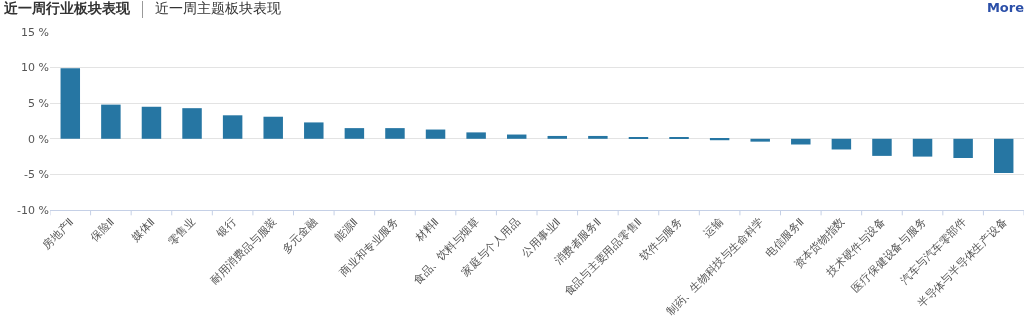 The image size is (1032, 325). Describe the element at coordinates (143, 230) in the screenshot. I see `x-tick-label: 媒体Ⅱ` at that location.